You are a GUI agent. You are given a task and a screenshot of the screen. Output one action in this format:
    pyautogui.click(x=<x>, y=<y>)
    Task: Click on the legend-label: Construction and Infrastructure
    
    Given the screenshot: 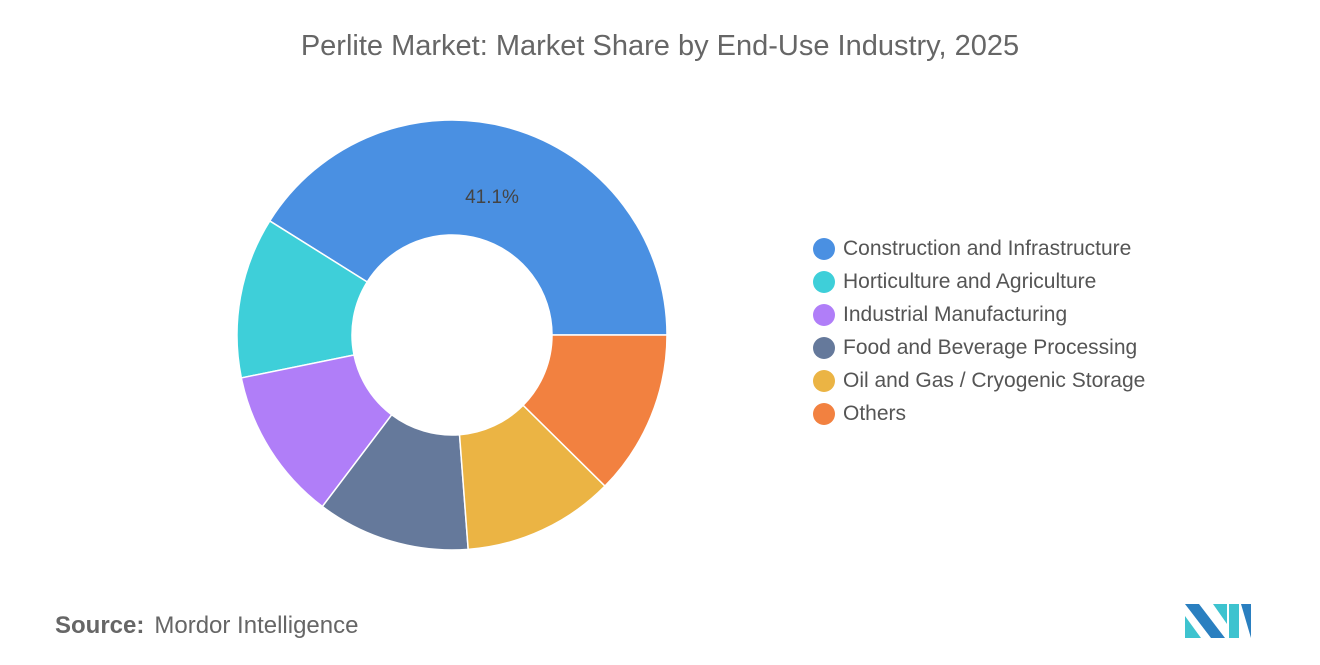 What is the action you would take?
    pyautogui.click(x=987, y=248)
    